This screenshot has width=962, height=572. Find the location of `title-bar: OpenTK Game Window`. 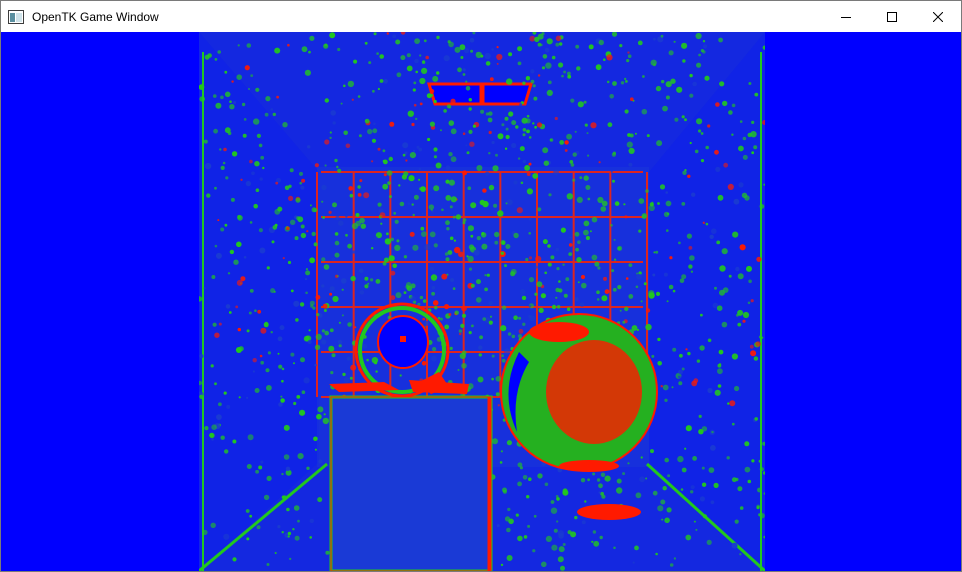

title-bar: OpenTK Game Window is located at coordinates (481, 16).